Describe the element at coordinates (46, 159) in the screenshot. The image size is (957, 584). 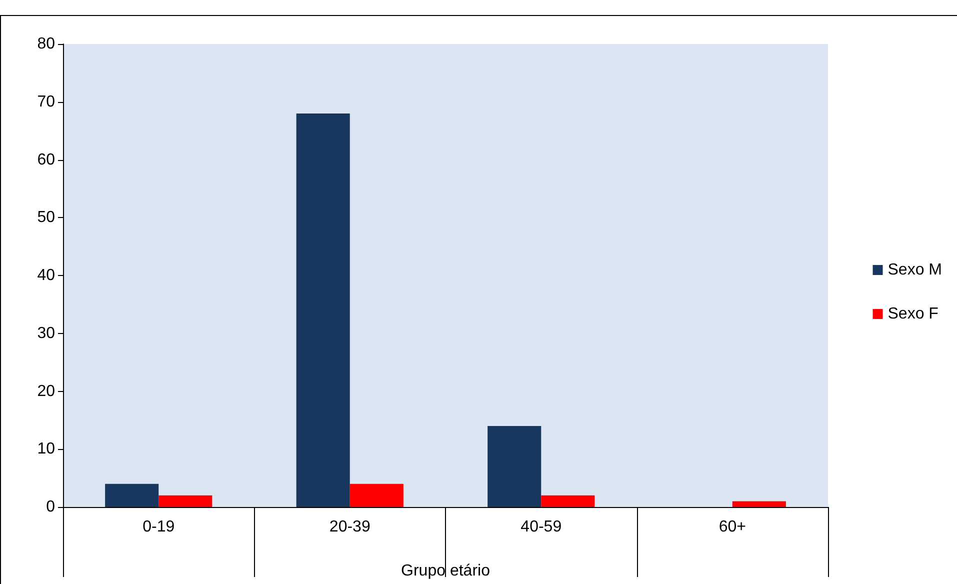
I see `y-tick-label: 60` at that location.